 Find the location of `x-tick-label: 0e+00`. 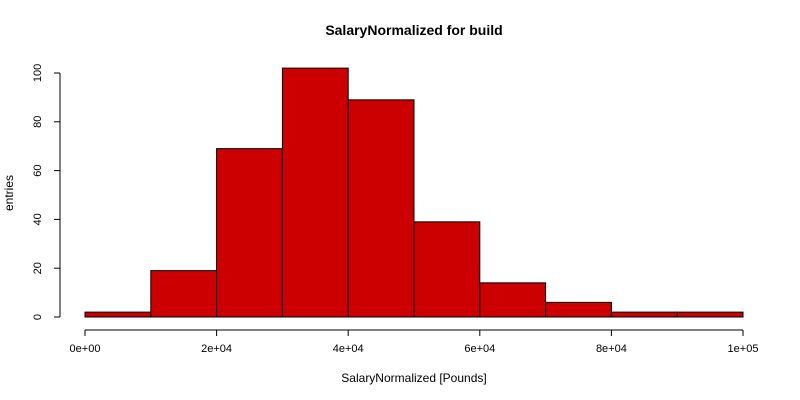

x-tick-label: 0e+00 is located at coordinates (85, 349).